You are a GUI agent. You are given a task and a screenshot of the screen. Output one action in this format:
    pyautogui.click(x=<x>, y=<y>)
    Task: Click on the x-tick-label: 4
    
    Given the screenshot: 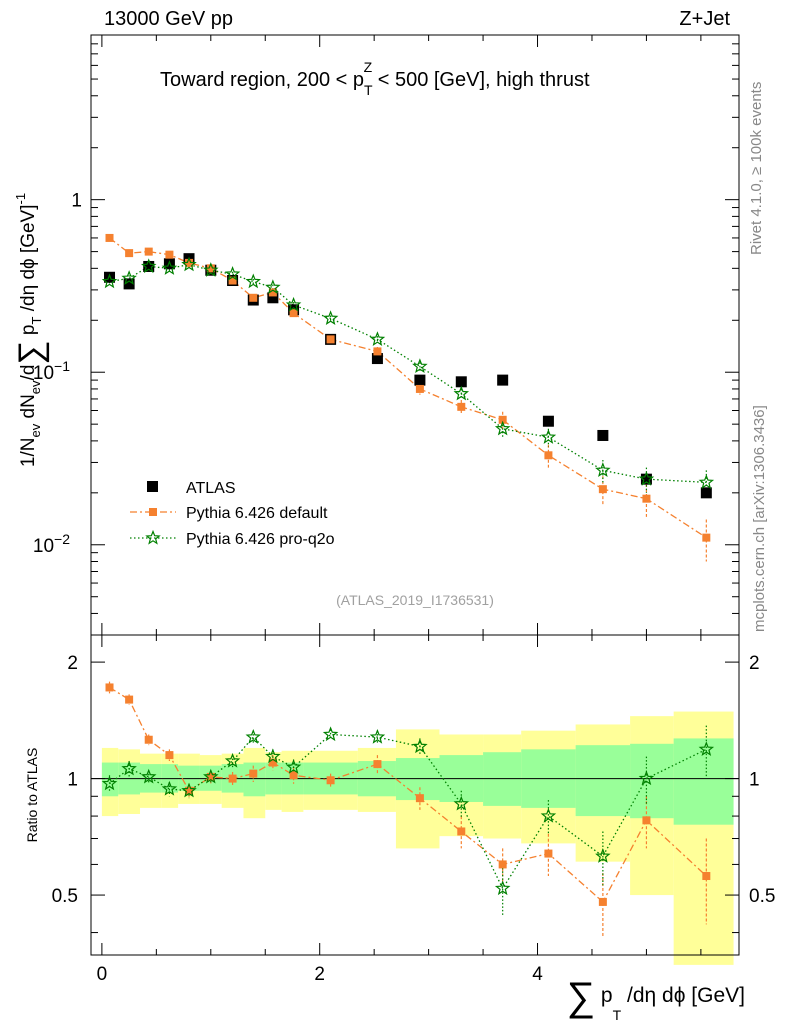 What is the action you would take?
    pyautogui.click(x=537, y=974)
    